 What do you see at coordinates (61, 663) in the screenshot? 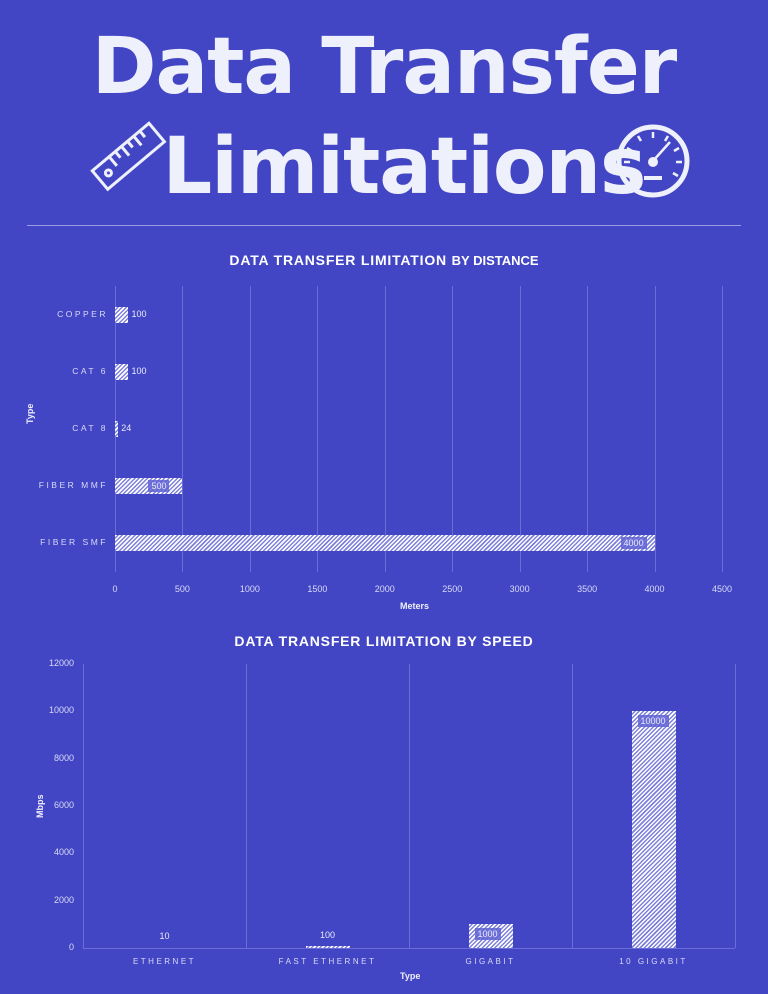
I see `speed-y-tick: 12000` at bounding box center [61, 663].